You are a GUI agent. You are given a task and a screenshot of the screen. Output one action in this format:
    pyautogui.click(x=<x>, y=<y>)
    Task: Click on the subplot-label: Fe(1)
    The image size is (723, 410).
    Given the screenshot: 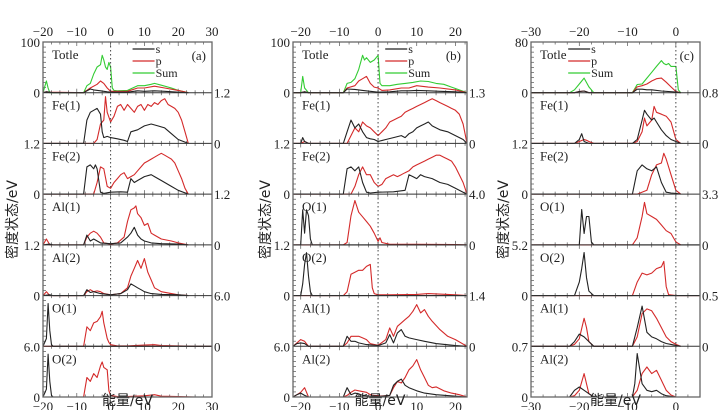 What is the action you would take?
    pyautogui.click(x=316, y=105)
    